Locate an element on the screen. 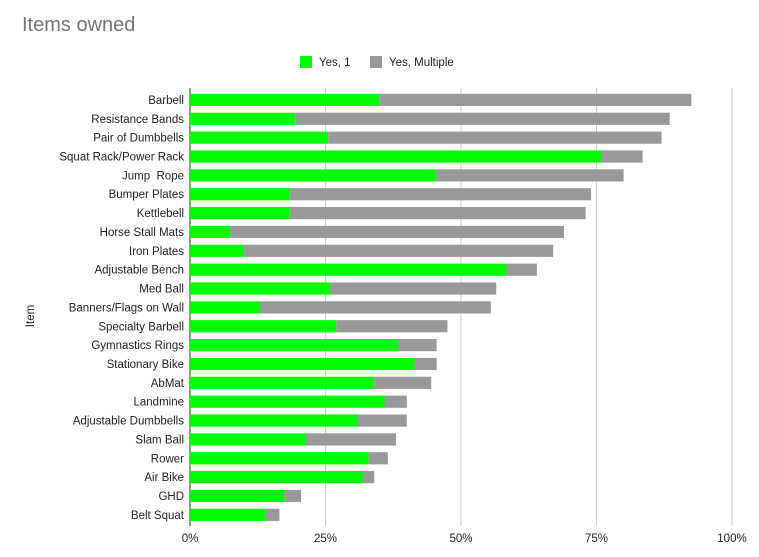 The height and width of the screenshot is (557, 759). category-label: GHD is located at coordinates (171, 497).